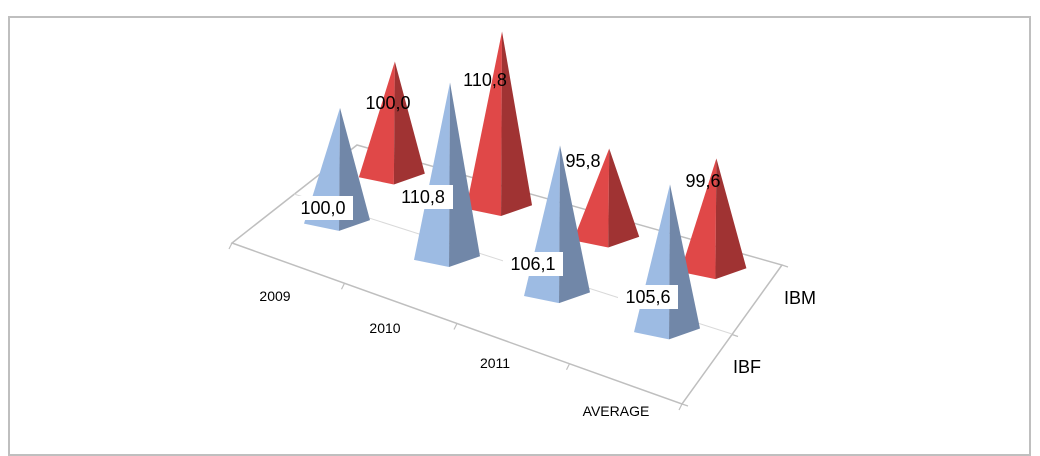 The height and width of the screenshot is (456, 1040). Describe the element at coordinates (702, 181) in the screenshot. I see `data-label: 99,6` at that location.